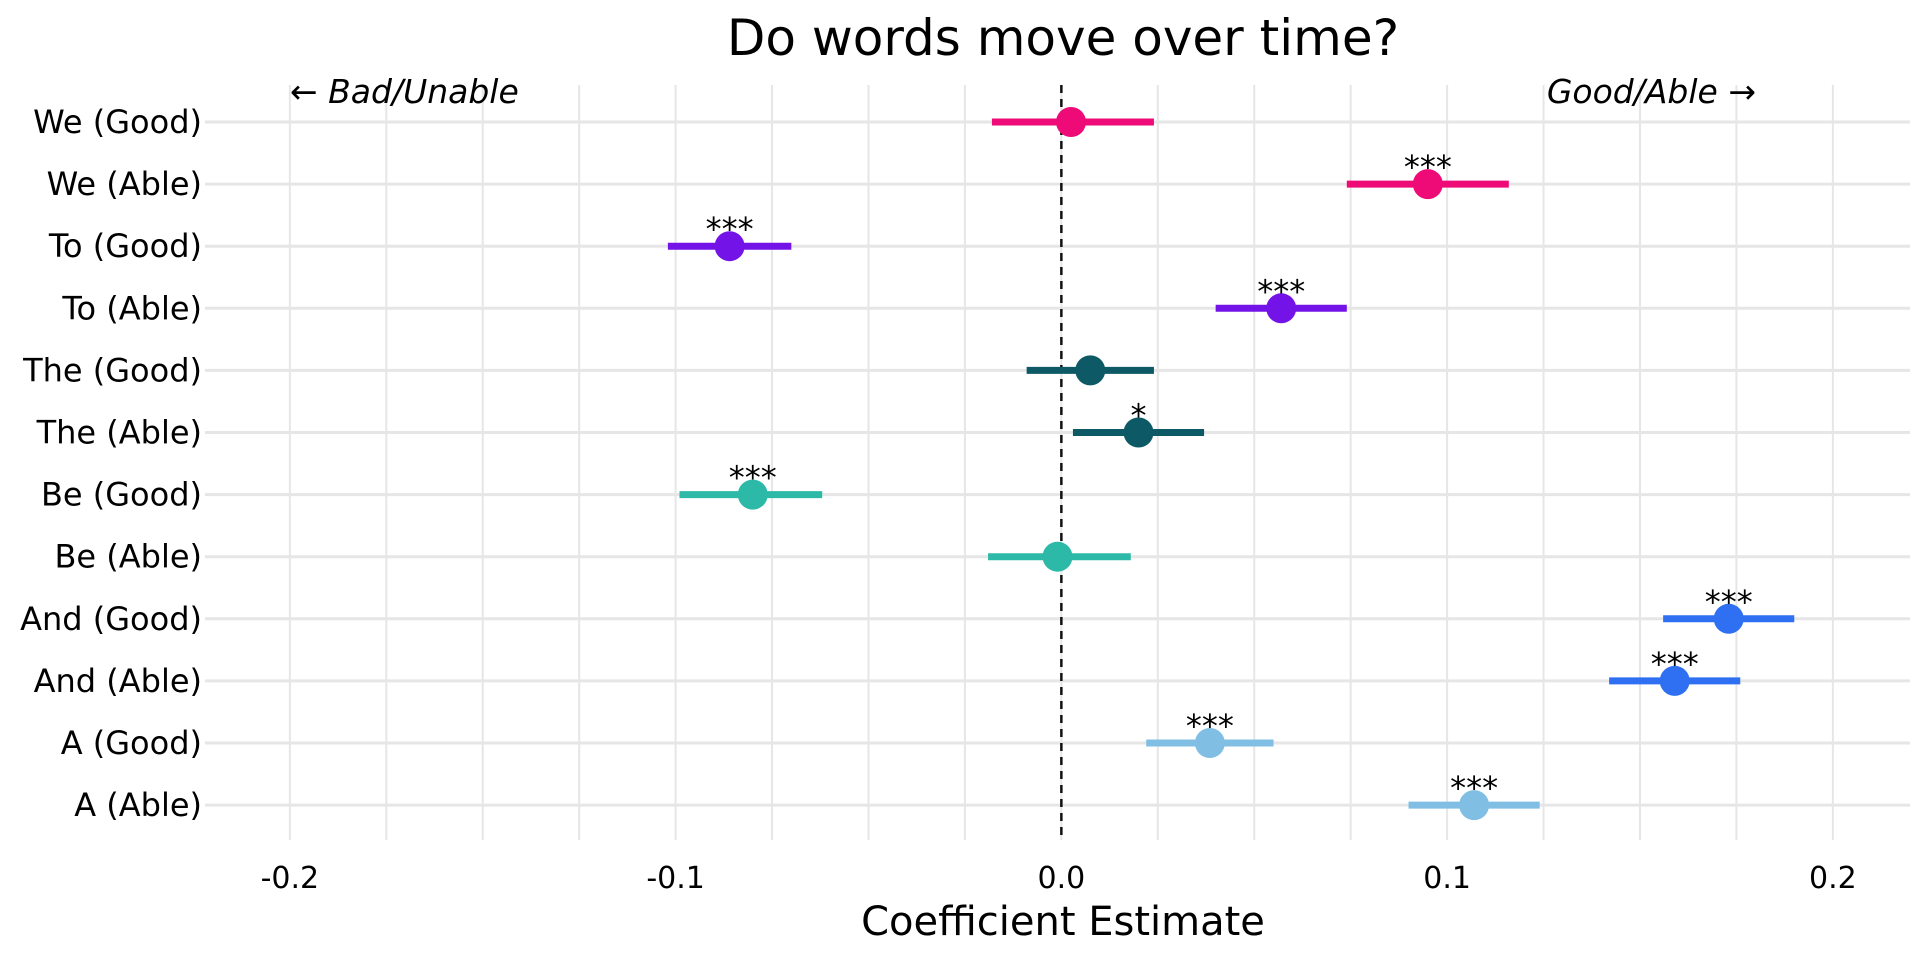 Image resolution: width=1920 pixels, height=960 pixels. I want to click on chart-title: Do words move over time?, so click(1063, 38).